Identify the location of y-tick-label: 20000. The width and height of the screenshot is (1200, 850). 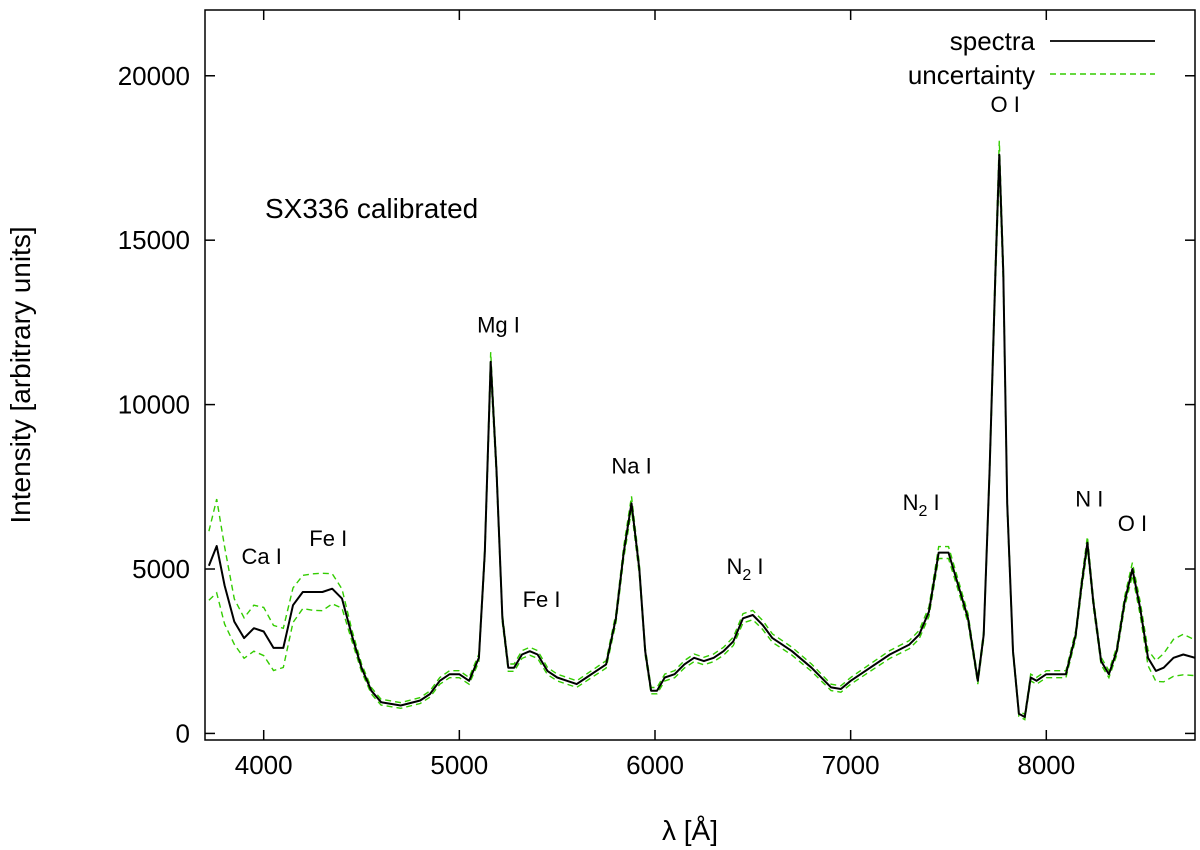
(154, 76).